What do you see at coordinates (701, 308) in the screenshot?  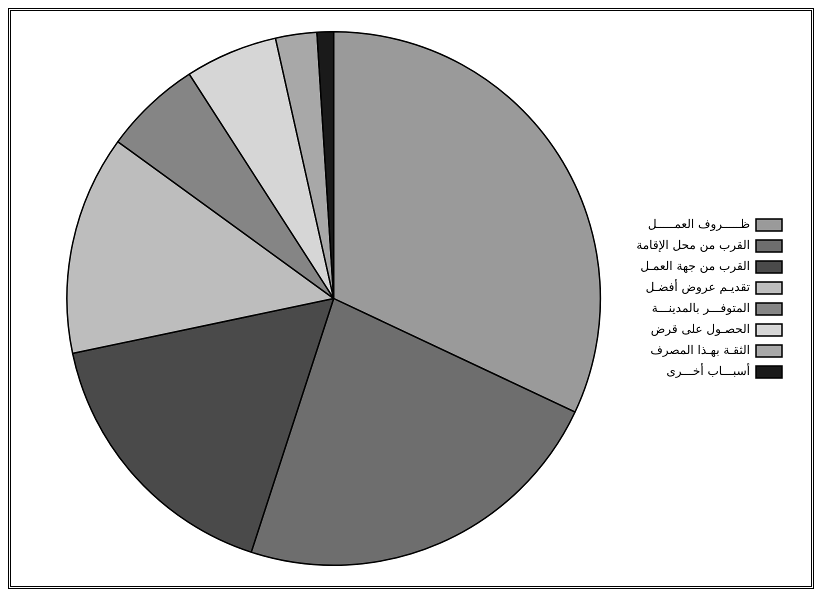 I see `legend-label: المتوفـــر بالمدينـــة` at bounding box center [701, 308].